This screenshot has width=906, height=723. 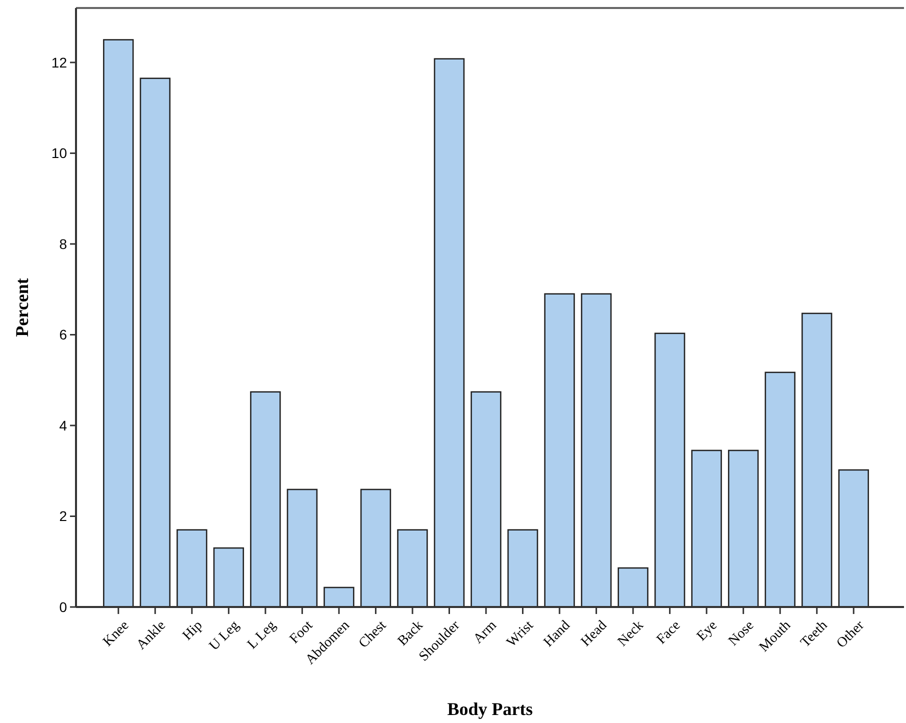 I want to click on x-tick-label: Hip, so click(x=193, y=631).